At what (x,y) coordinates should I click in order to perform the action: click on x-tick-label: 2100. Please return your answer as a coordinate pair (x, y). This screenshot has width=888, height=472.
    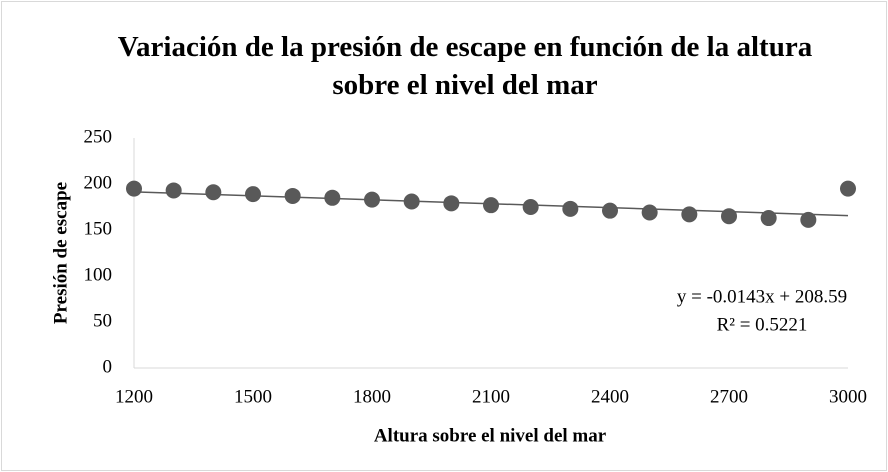
    Looking at the image, I should click on (491, 396).